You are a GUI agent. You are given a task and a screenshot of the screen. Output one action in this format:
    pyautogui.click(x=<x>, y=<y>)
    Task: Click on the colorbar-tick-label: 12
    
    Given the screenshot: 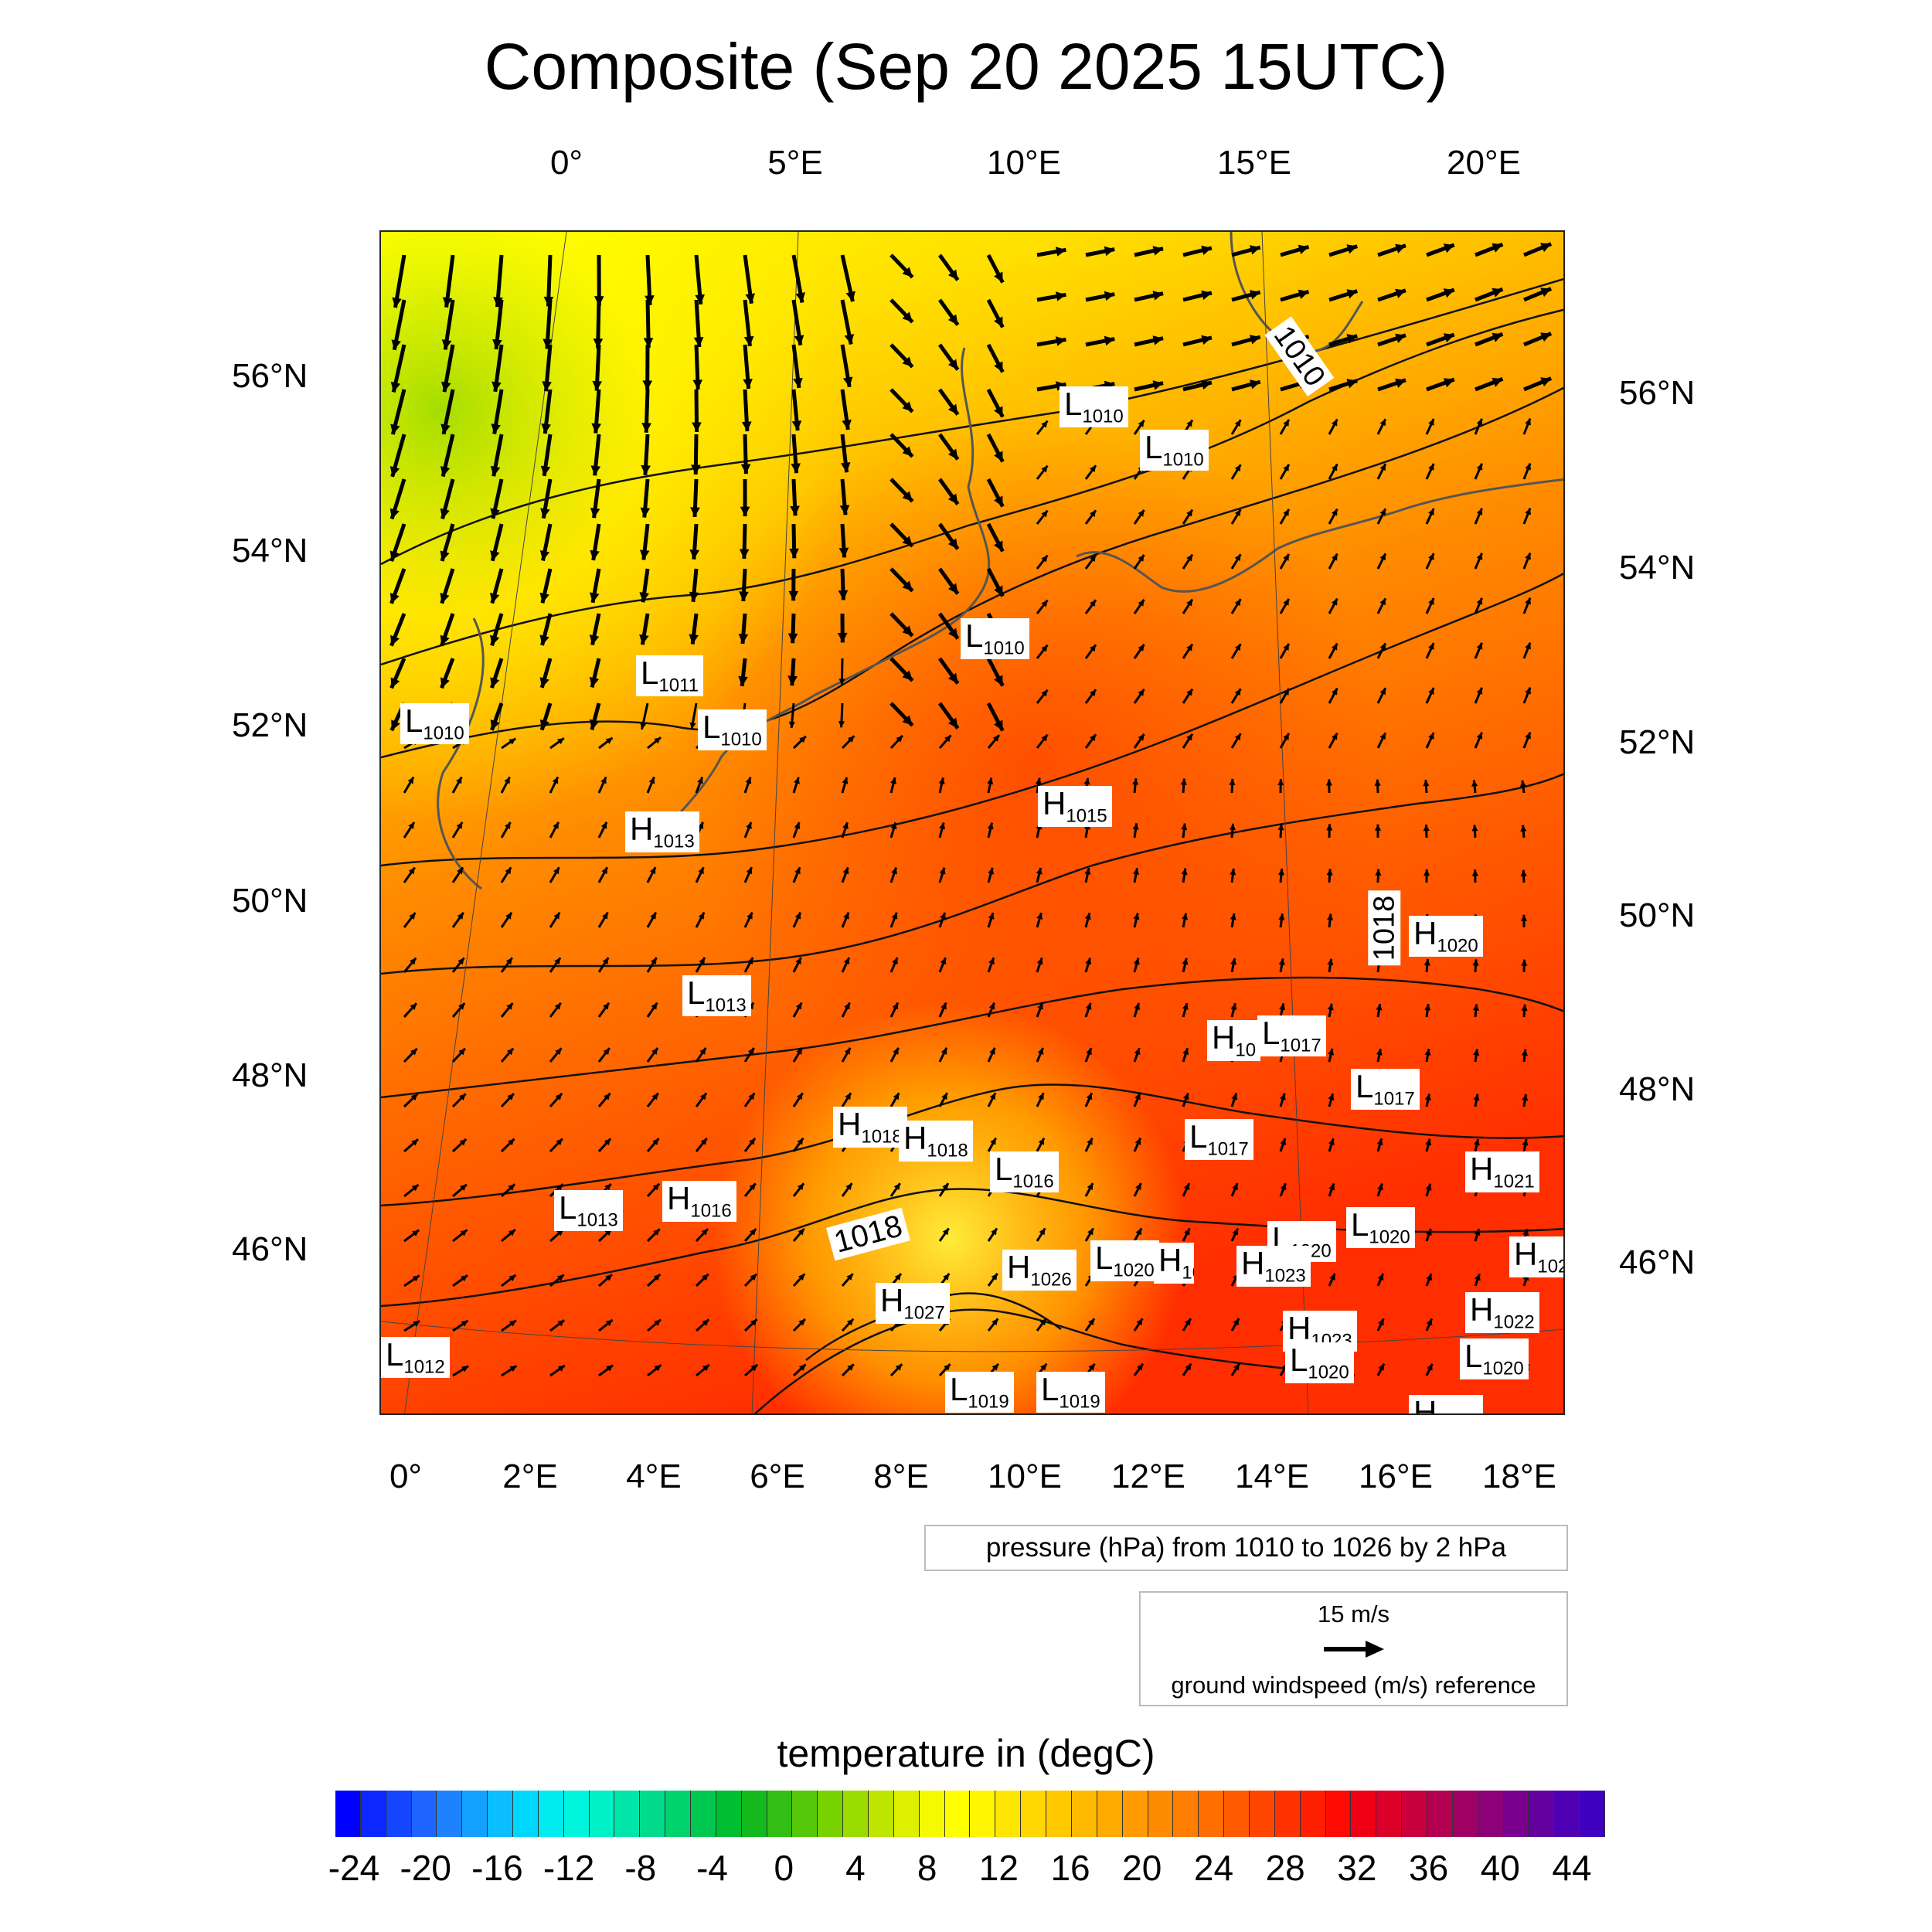 What is the action you would take?
    pyautogui.click(x=999, y=1868)
    